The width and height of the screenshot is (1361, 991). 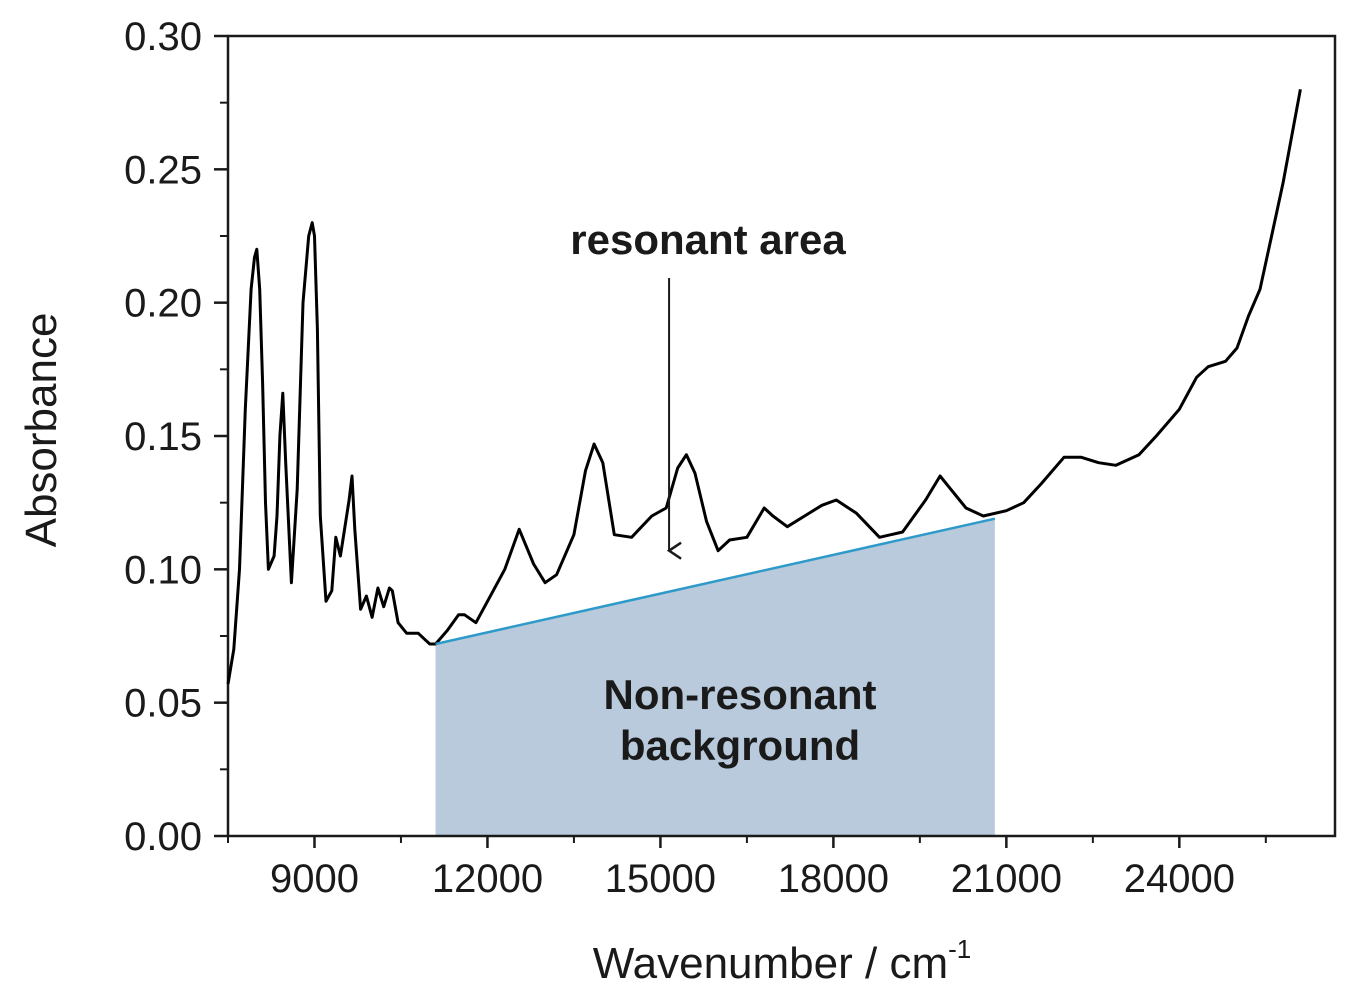 What do you see at coordinates (959, 949) in the screenshot?
I see `x-axis-title-superscript: -1` at bounding box center [959, 949].